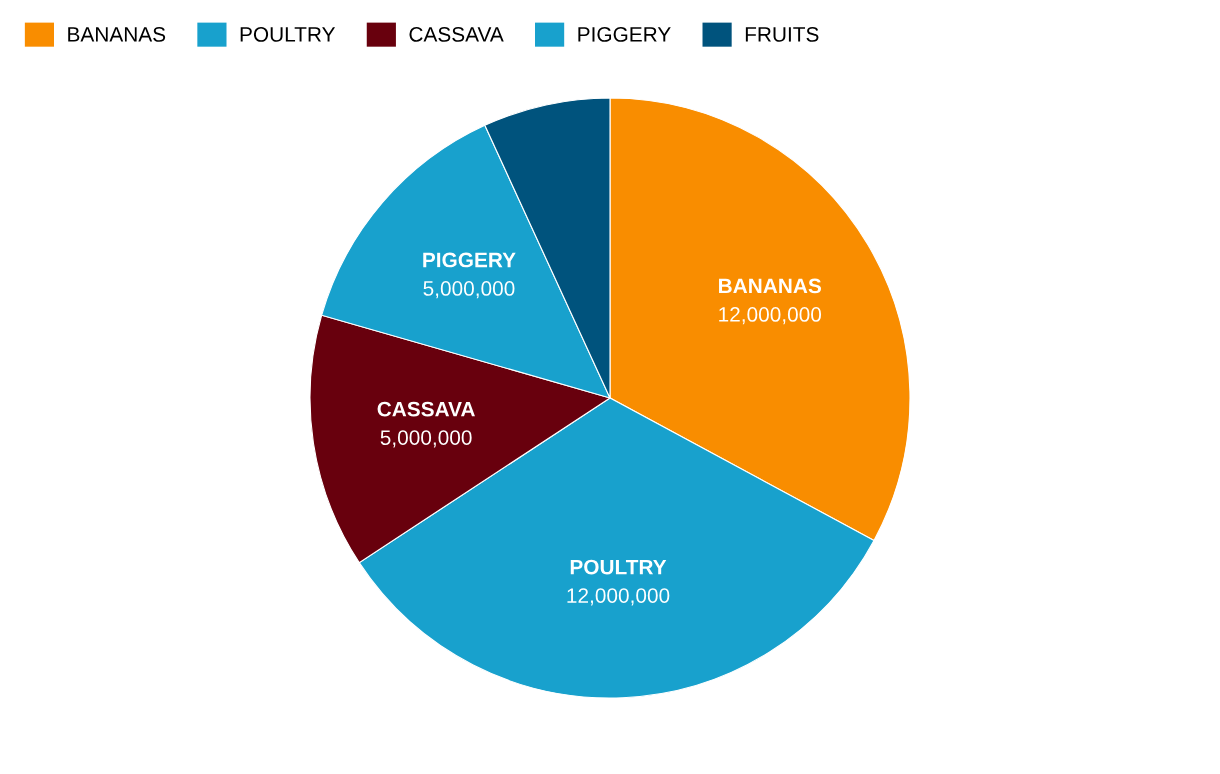 This screenshot has height=774, width=1220. Describe the element at coordinates (456, 34) in the screenshot. I see `legend-label: CASSAVA` at that location.